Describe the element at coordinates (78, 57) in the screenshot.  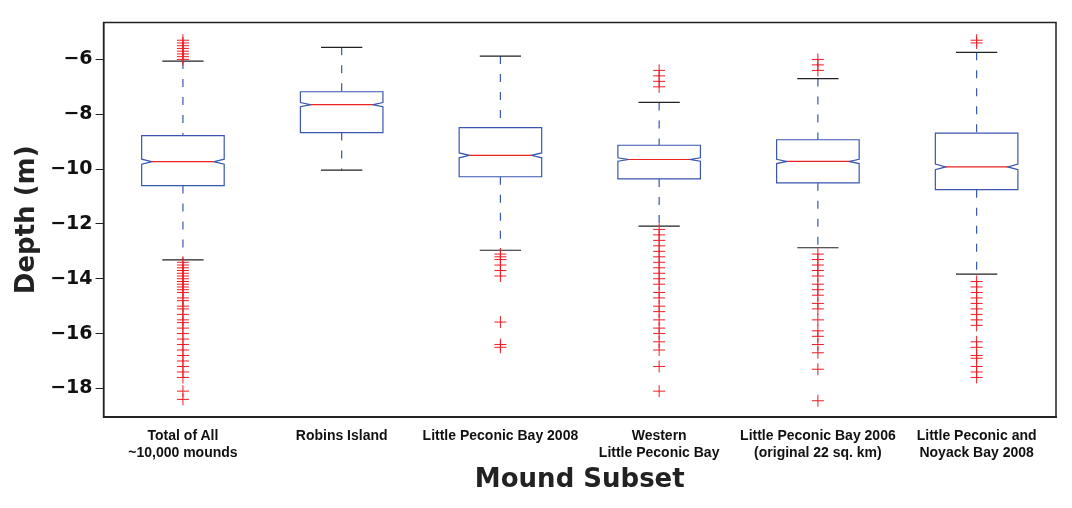
I see `y-tick-label: −6` at that location.